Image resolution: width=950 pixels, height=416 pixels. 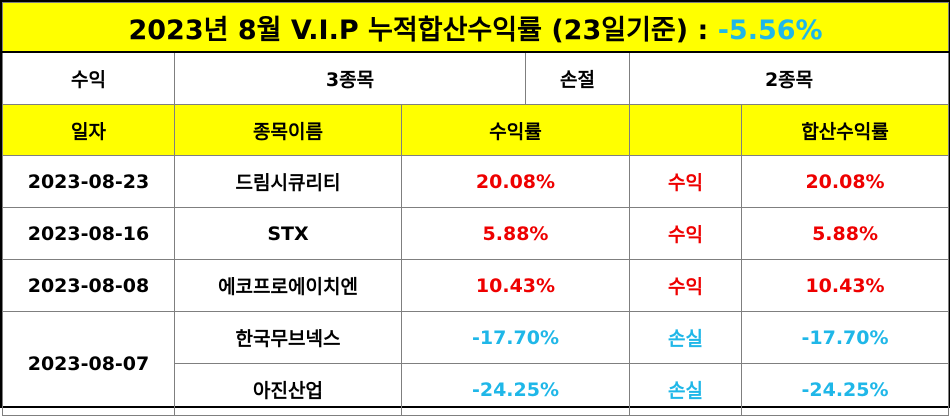 I want to click on row-return-rate: 5.88%, so click(x=515, y=233).